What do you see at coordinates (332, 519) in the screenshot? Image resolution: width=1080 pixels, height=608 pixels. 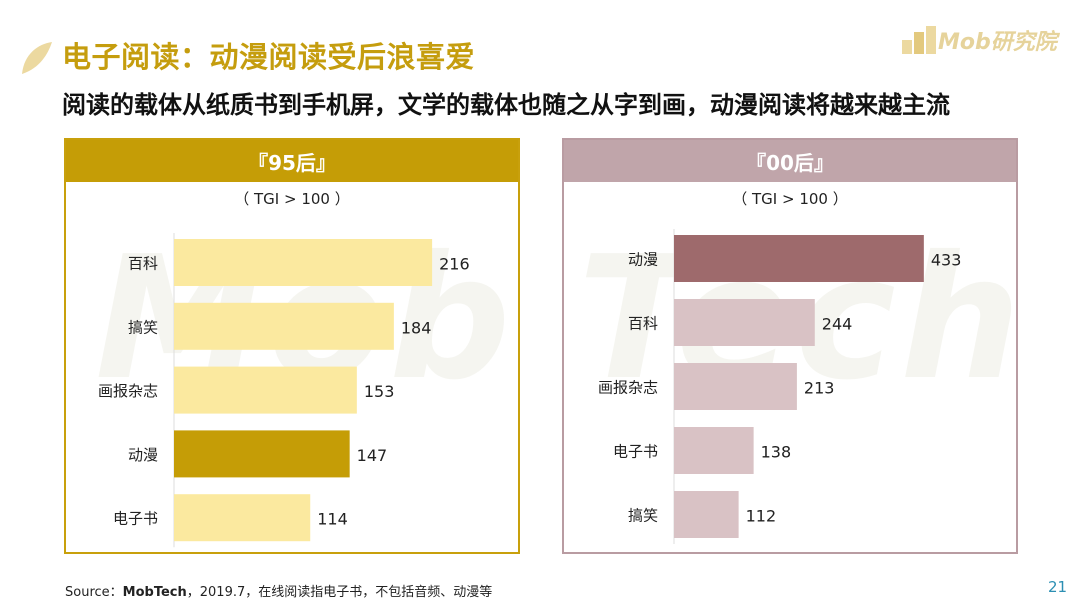 I see `value-label: 114` at bounding box center [332, 519].